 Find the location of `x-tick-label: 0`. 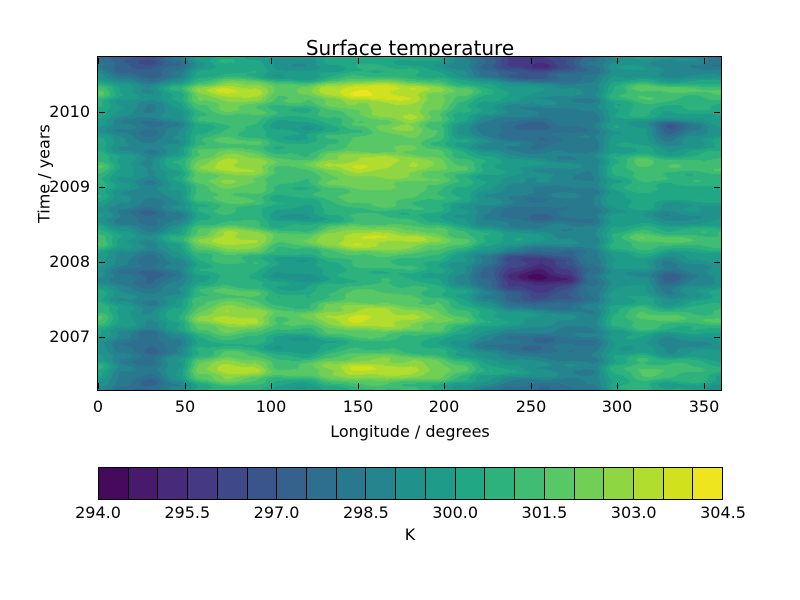

x-tick-label: 0 is located at coordinates (98, 406).